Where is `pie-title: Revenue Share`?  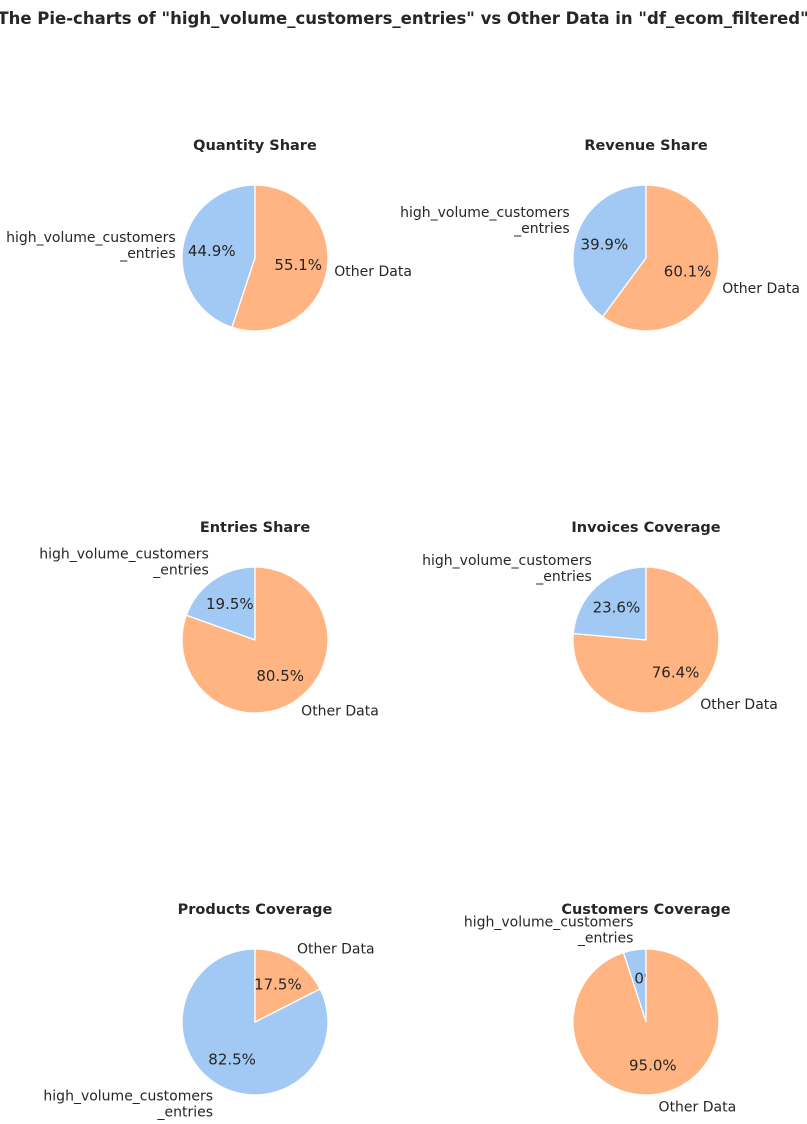
pie-title: Revenue Share is located at coordinates (646, 146).